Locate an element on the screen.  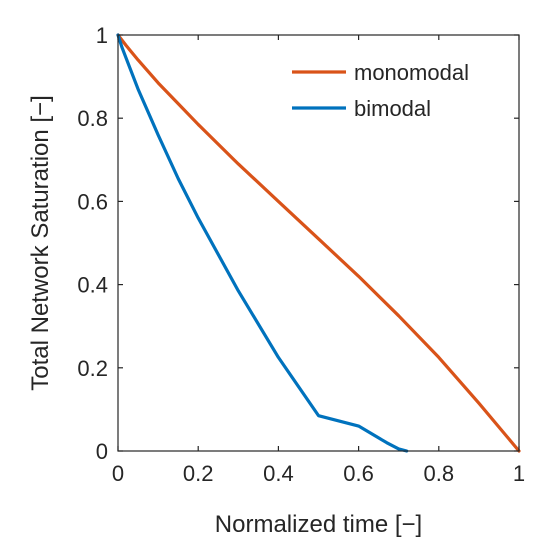
legend: monomodal bimodal is located at coordinates (380, 90).